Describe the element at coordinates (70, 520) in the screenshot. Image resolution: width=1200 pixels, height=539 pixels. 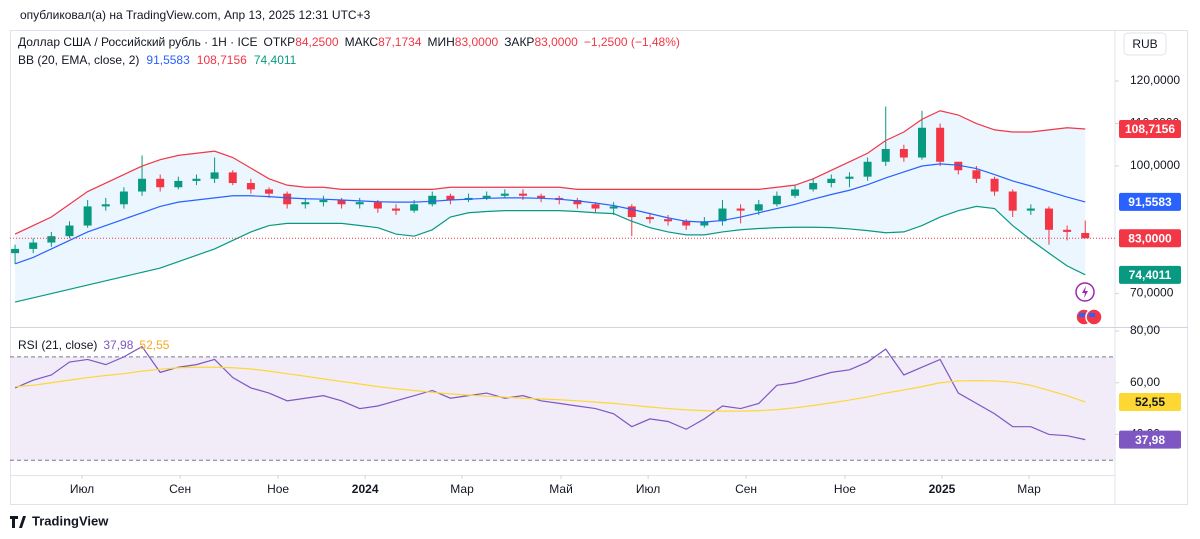
I see `brand: TradingView` at that location.